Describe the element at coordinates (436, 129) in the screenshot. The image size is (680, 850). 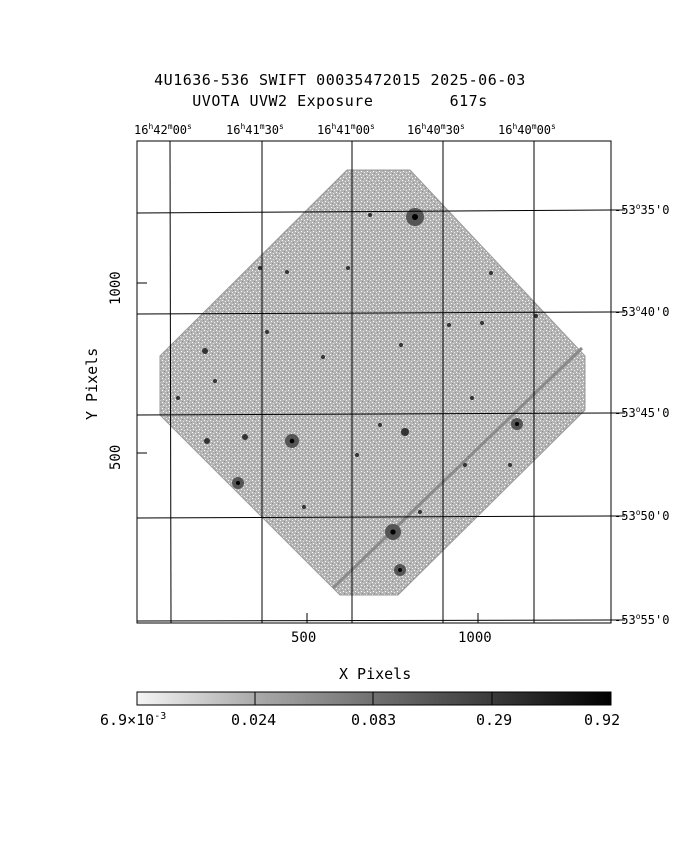
I see `ra-label: 16h40m30s` at that location.